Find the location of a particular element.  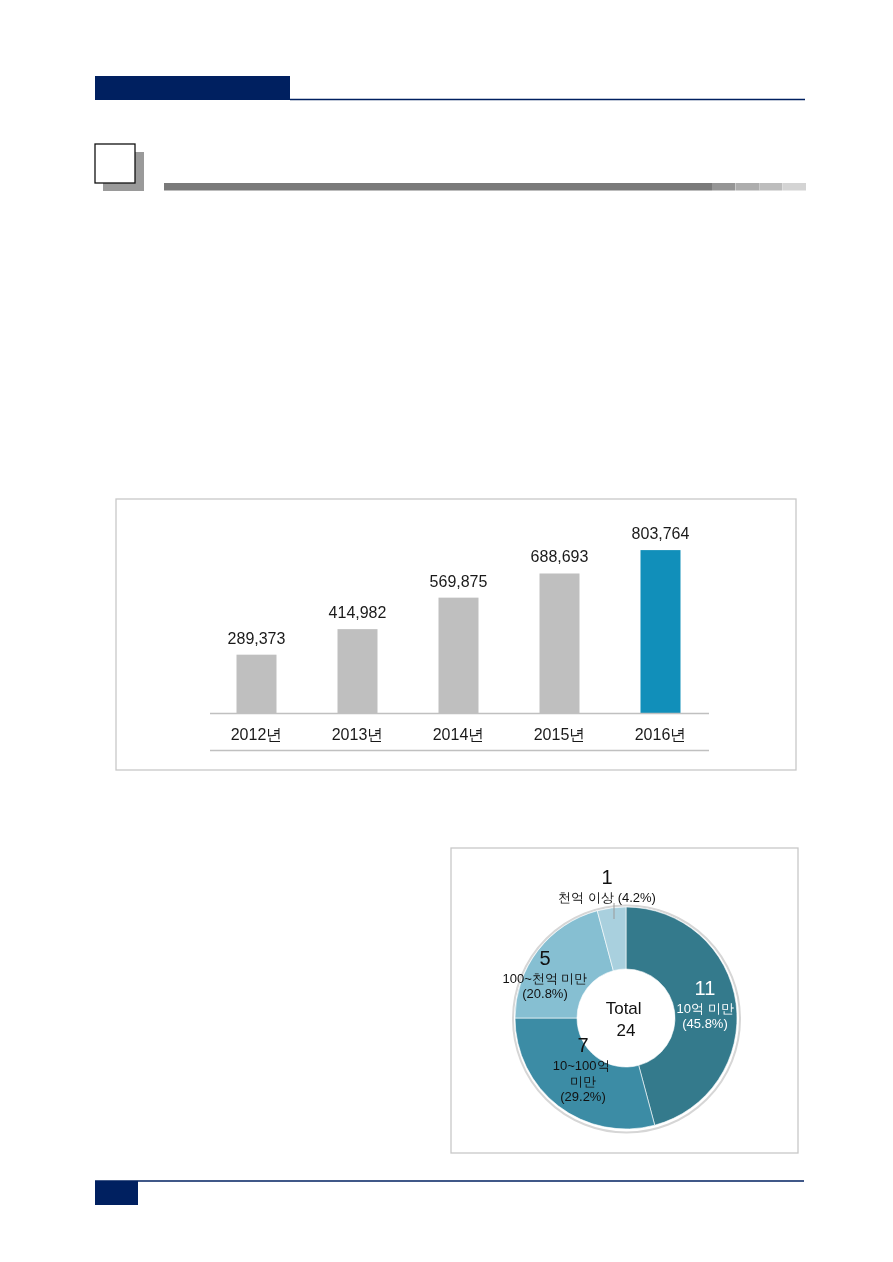

data-label: 414,982 is located at coordinates (357, 613).